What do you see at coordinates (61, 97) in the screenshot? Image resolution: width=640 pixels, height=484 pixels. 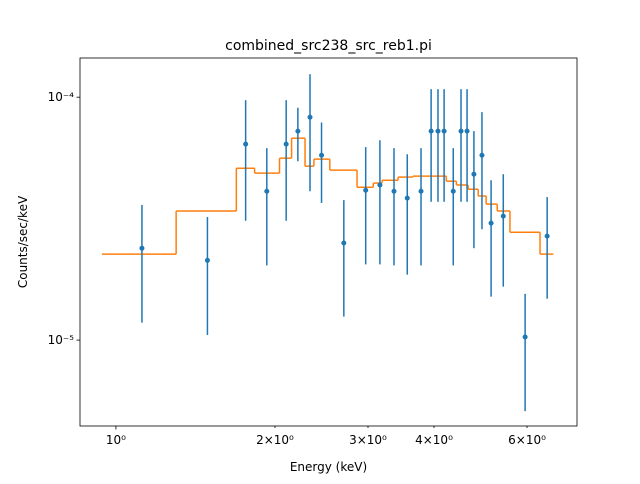 I see `y-tick-label: 10⁻⁴` at bounding box center [61, 97].